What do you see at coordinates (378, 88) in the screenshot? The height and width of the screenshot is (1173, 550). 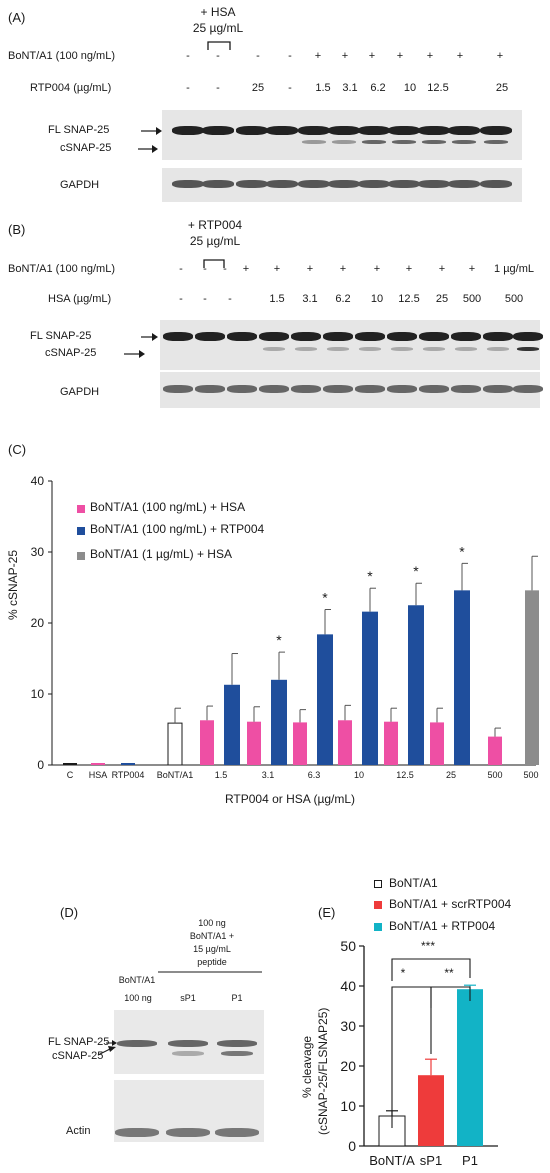 I see `panel-a-row2-value: 6.2` at bounding box center [378, 88].